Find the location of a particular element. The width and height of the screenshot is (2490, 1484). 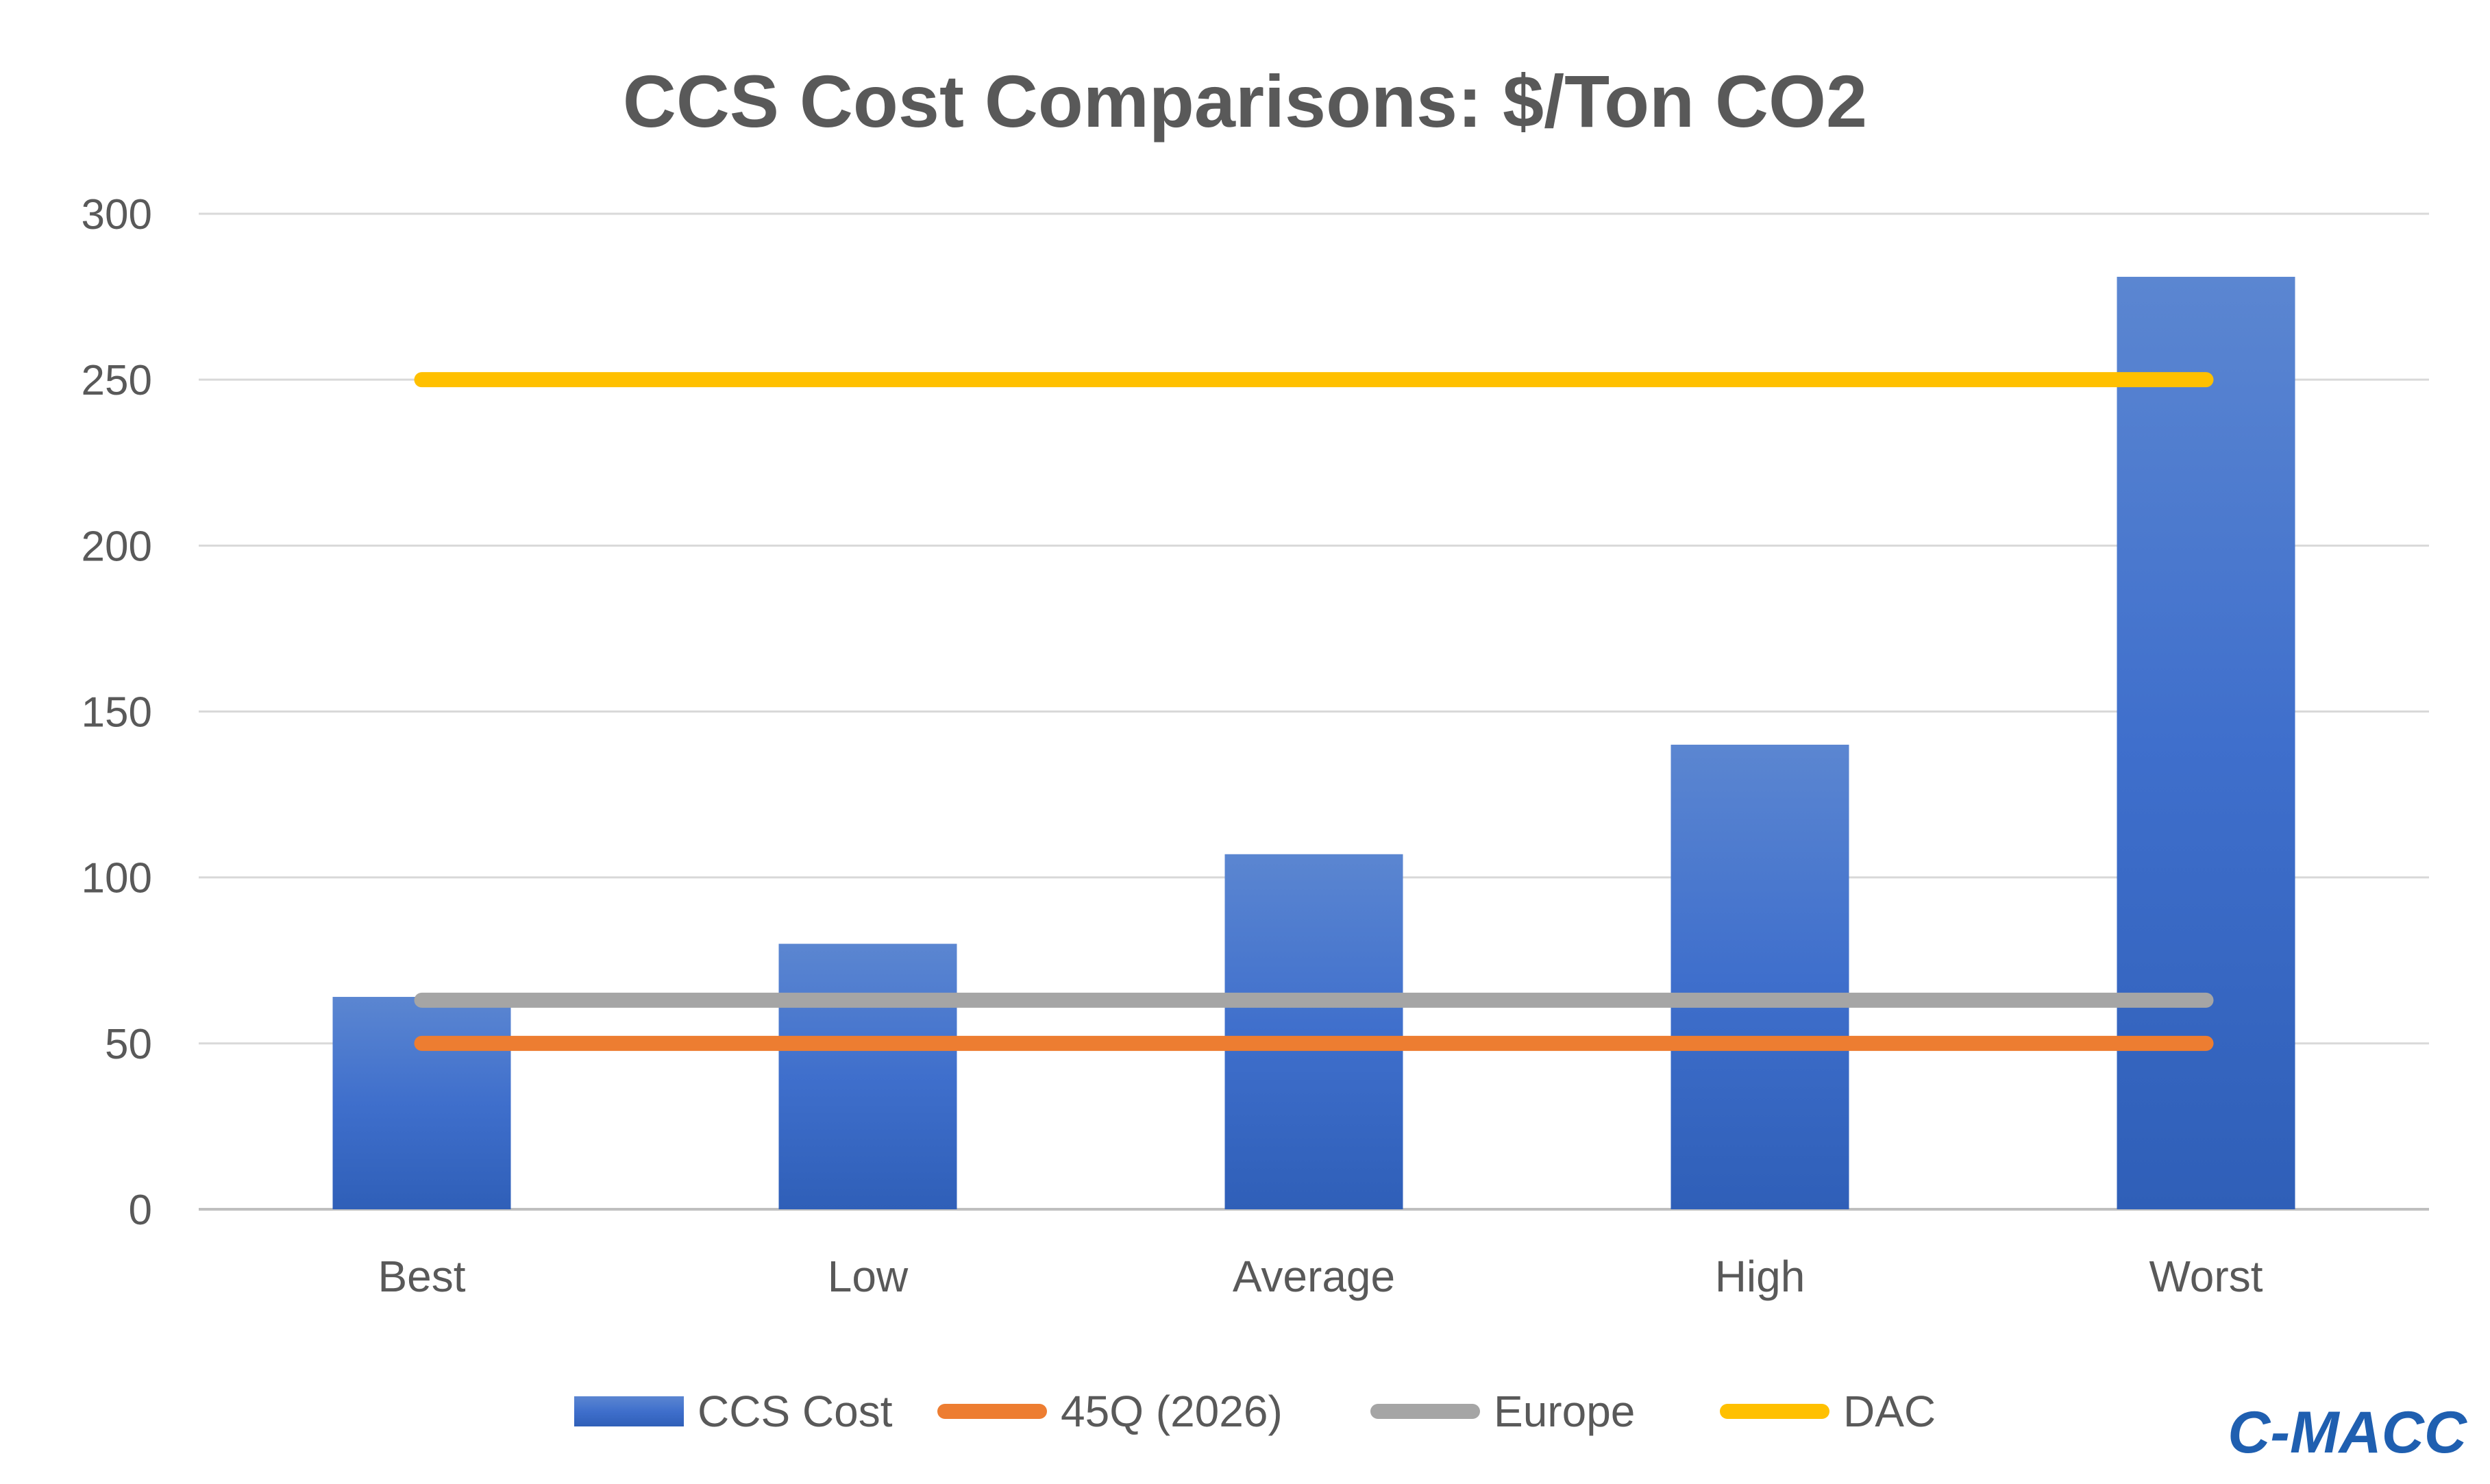

legend-label: 45Q (2026) is located at coordinates (1172, 1411).